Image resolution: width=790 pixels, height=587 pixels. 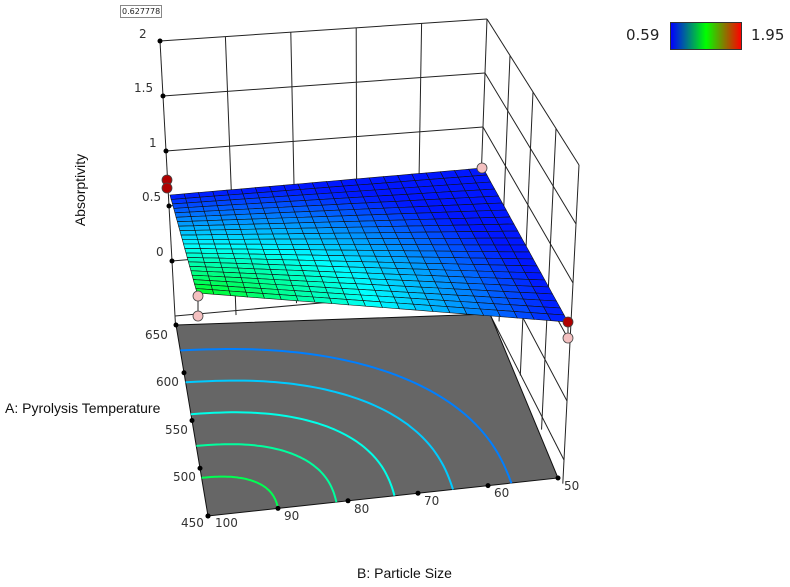 What do you see at coordinates (167, 382) in the screenshot?
I see `a-tick-label: 600` at bounding box center [167, 382].